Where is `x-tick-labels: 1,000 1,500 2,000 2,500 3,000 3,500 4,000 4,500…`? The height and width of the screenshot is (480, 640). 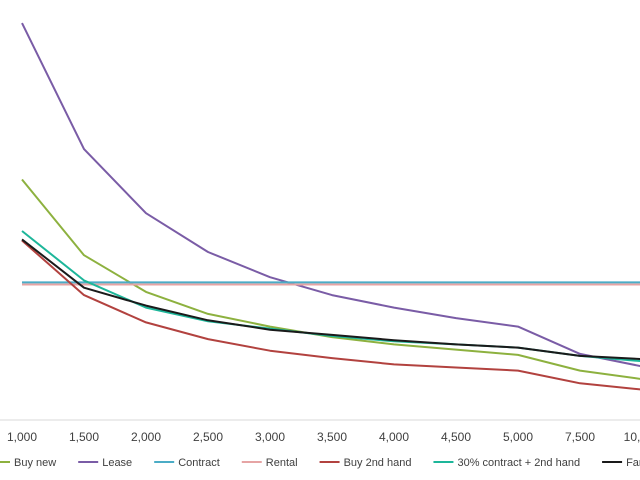 x-tick-labels: 1,000 1,500 2,000 2,500 3,000 3,500 4,000 4,500… is located at coordinates (323, 437).